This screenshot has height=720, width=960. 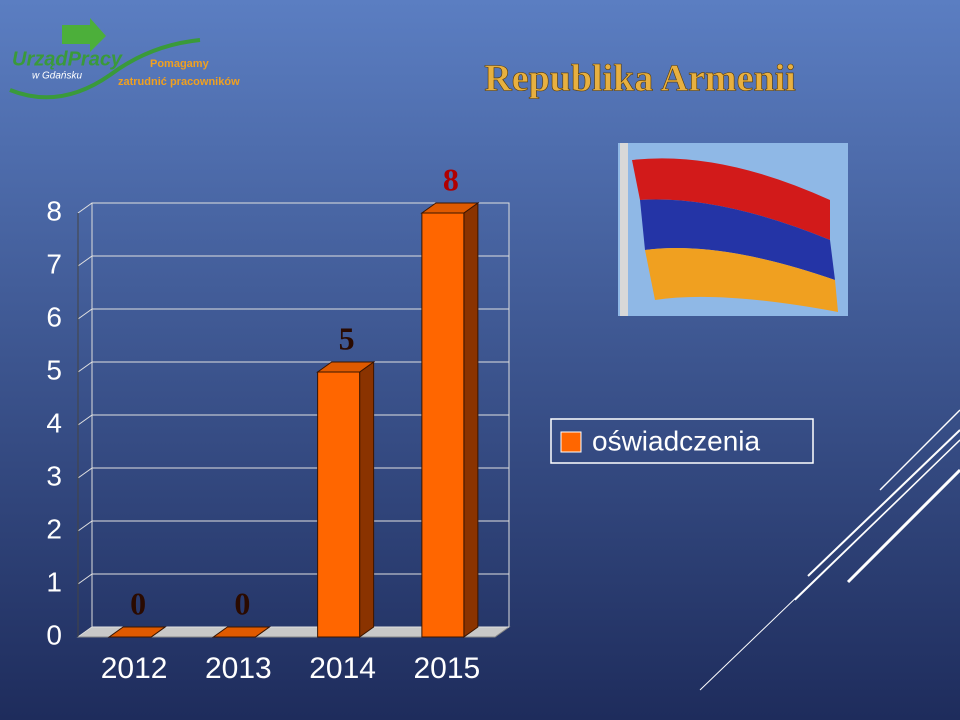 What do you see at coordinates (447, 668) in the screenshot?
I see `x-tick-label: 2015` at bounding box center [447, 668].